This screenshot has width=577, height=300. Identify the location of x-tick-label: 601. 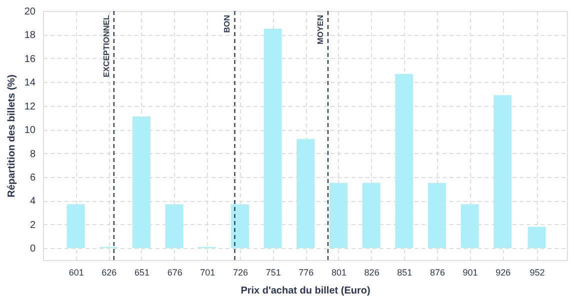
(76, 273).